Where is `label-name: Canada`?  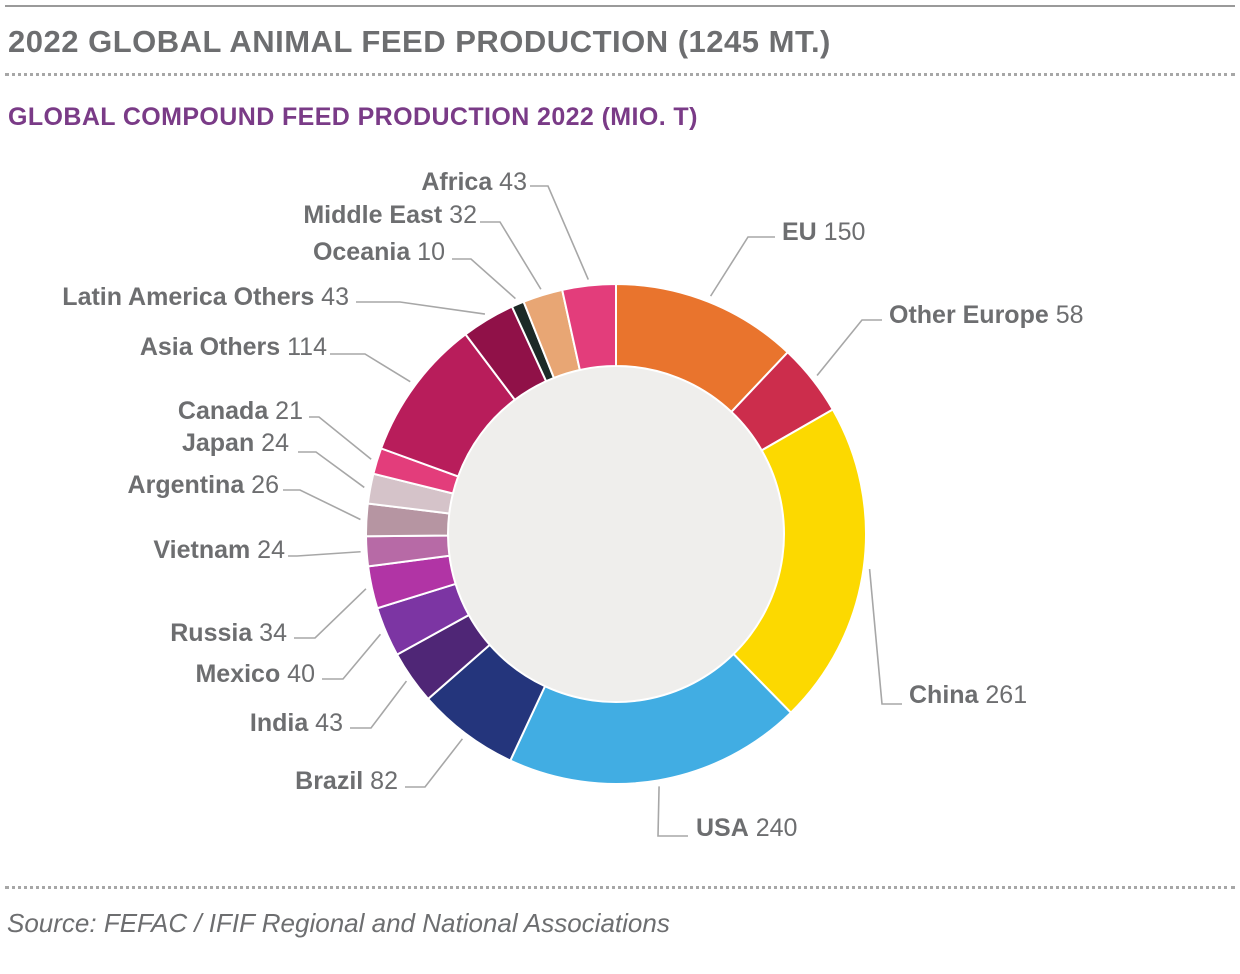
label-name: Canada is located at coordinates (223, 411).